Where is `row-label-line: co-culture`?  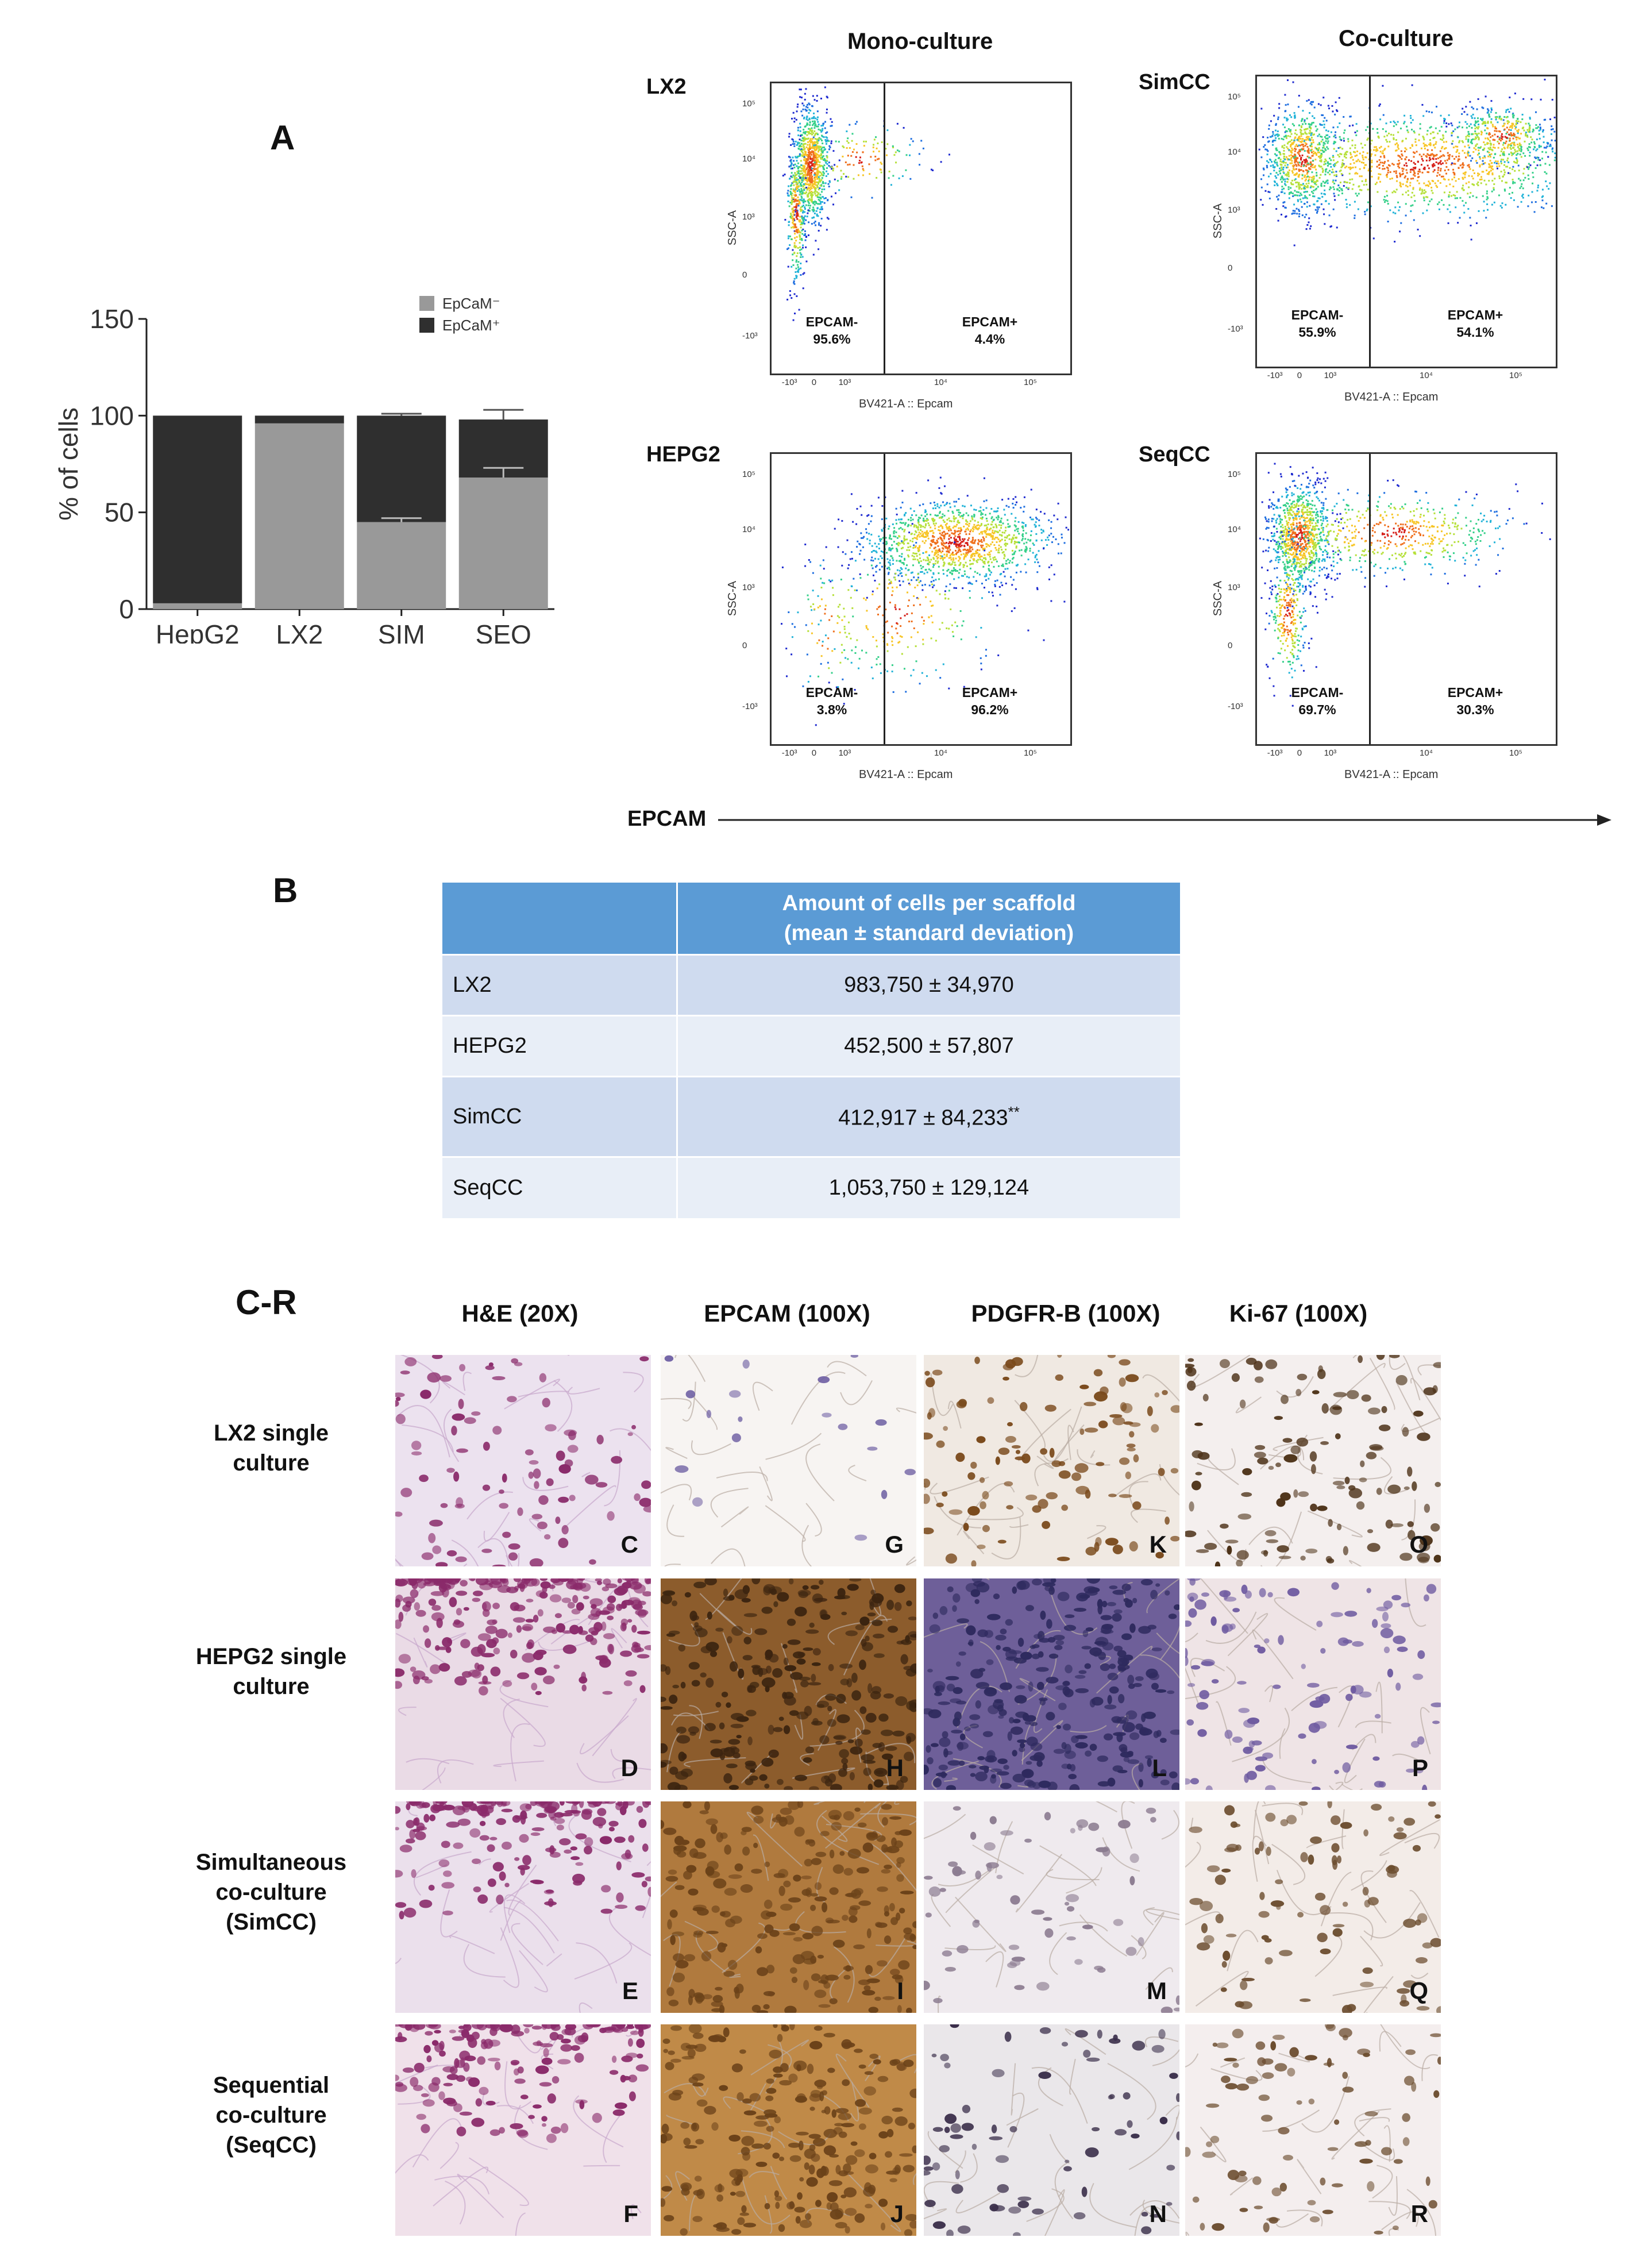 row-label-line: co-culture is located at coordinates (271, 2115).